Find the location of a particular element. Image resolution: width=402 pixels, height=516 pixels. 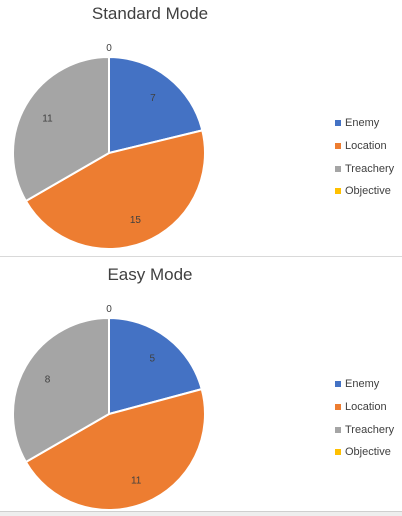

divider is located at coordinates (201, 256).